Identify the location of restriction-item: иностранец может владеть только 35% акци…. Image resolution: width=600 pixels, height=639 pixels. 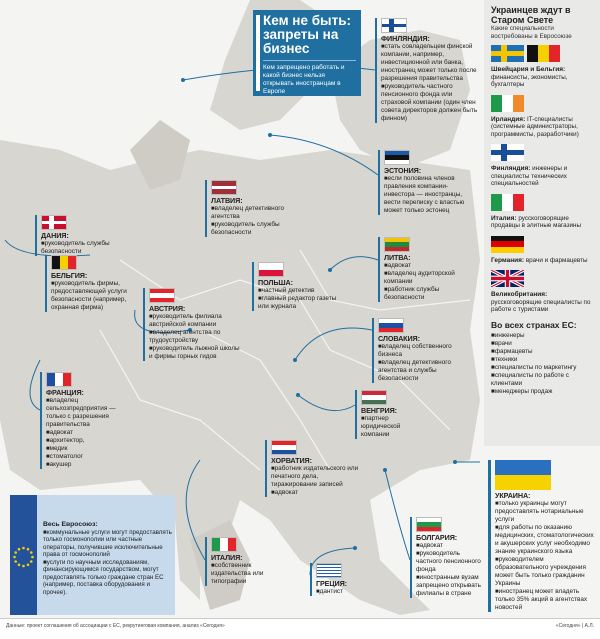
(545, 600).